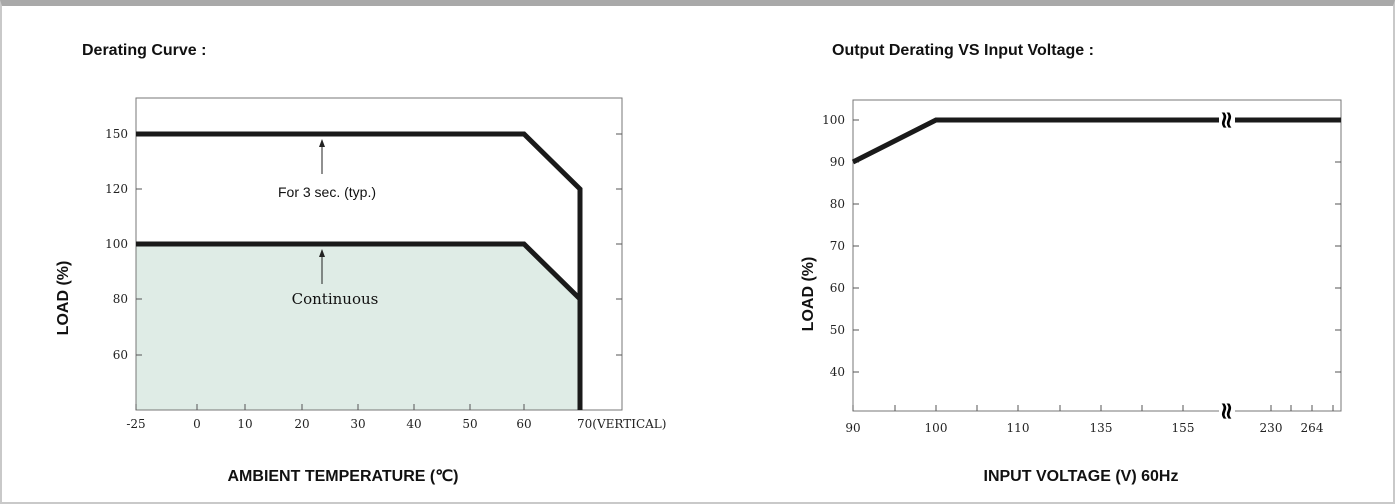 Image resolution: width=1395 pixels, height=504 pixels. Describe the element at coordinates (335, 299) in the screenshot. I see `annotation-continuous: Continuous` at that location.